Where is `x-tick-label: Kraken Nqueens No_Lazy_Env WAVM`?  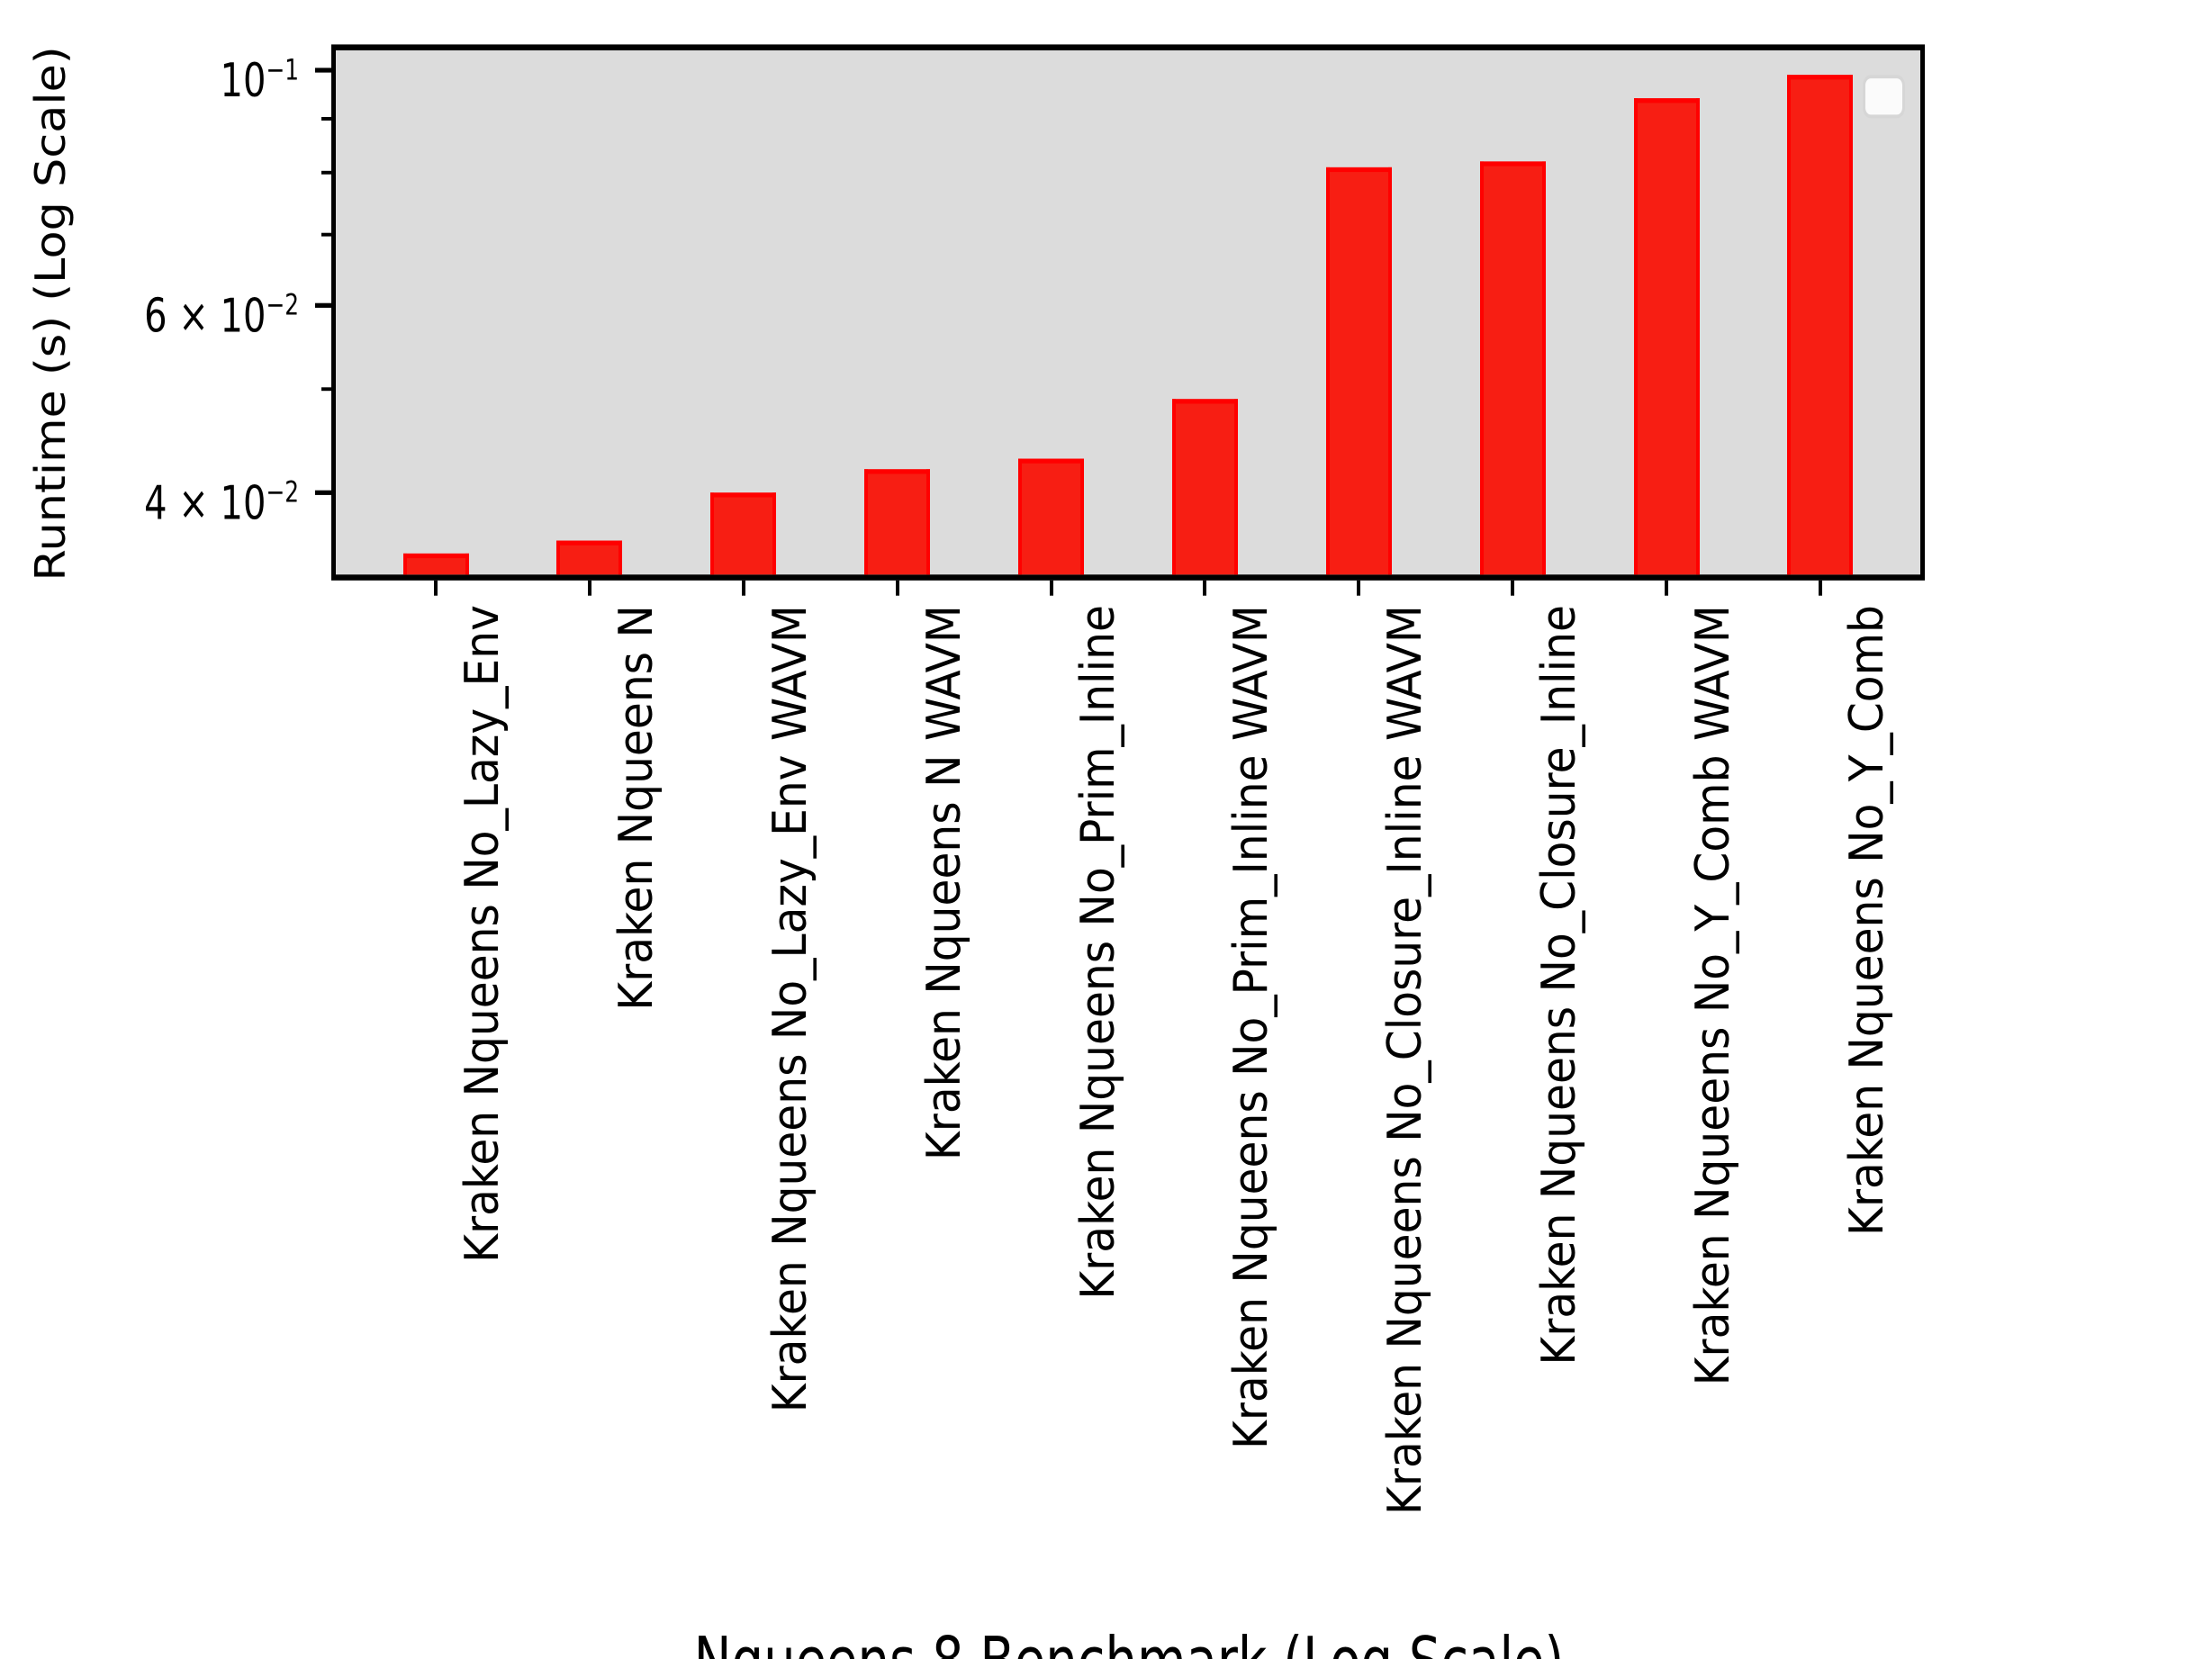
x-tick-label: Kraken Nqueens No_Lazy_Env WAVM is located at coordinates (790, 1009).